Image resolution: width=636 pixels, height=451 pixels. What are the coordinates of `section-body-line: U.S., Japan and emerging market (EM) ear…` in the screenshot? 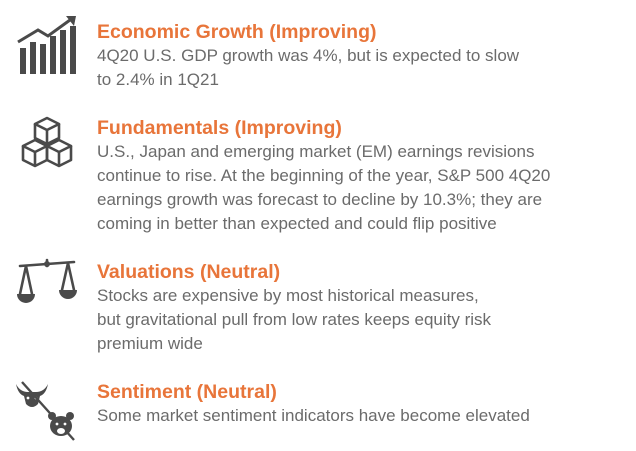 It's located at (316, 151).